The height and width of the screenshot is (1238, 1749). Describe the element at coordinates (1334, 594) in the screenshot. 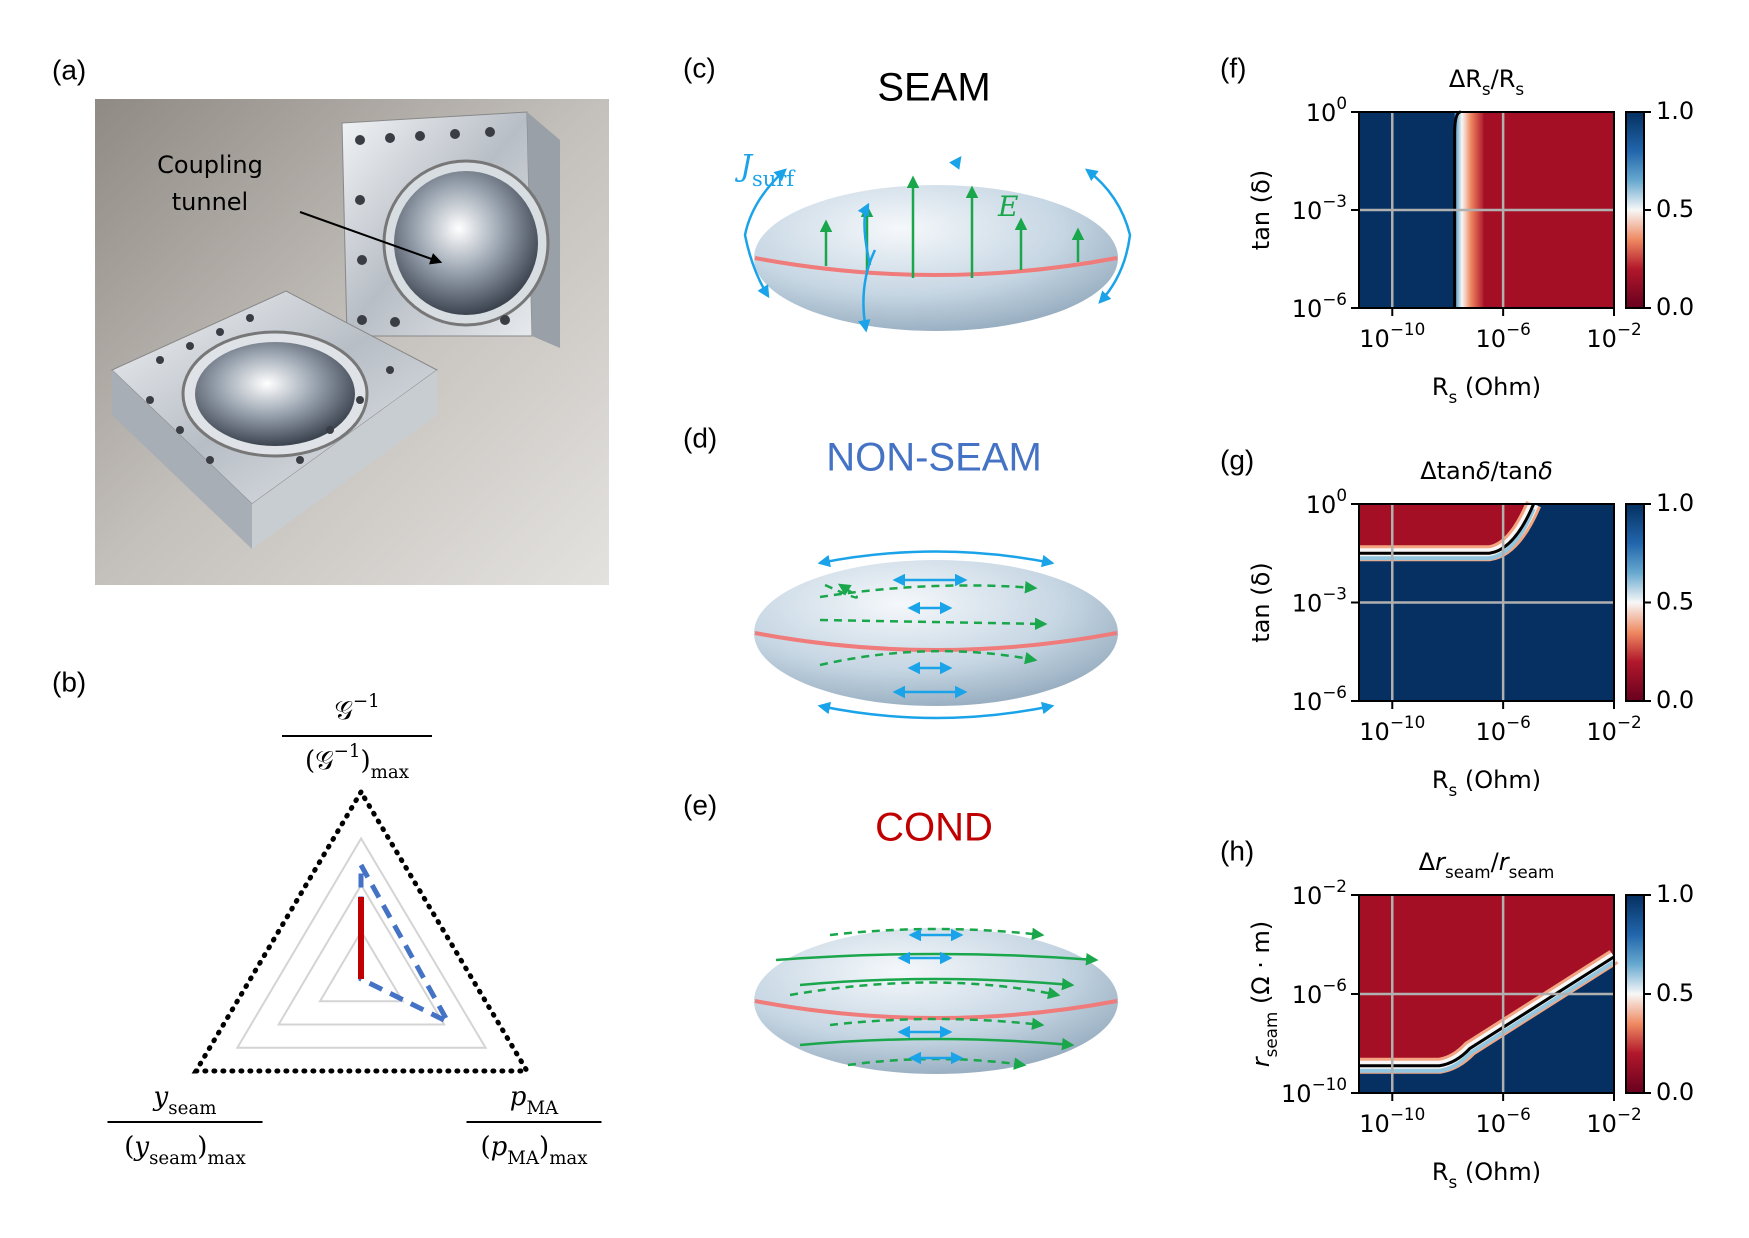

I see `tick-exp: −3` at that location.